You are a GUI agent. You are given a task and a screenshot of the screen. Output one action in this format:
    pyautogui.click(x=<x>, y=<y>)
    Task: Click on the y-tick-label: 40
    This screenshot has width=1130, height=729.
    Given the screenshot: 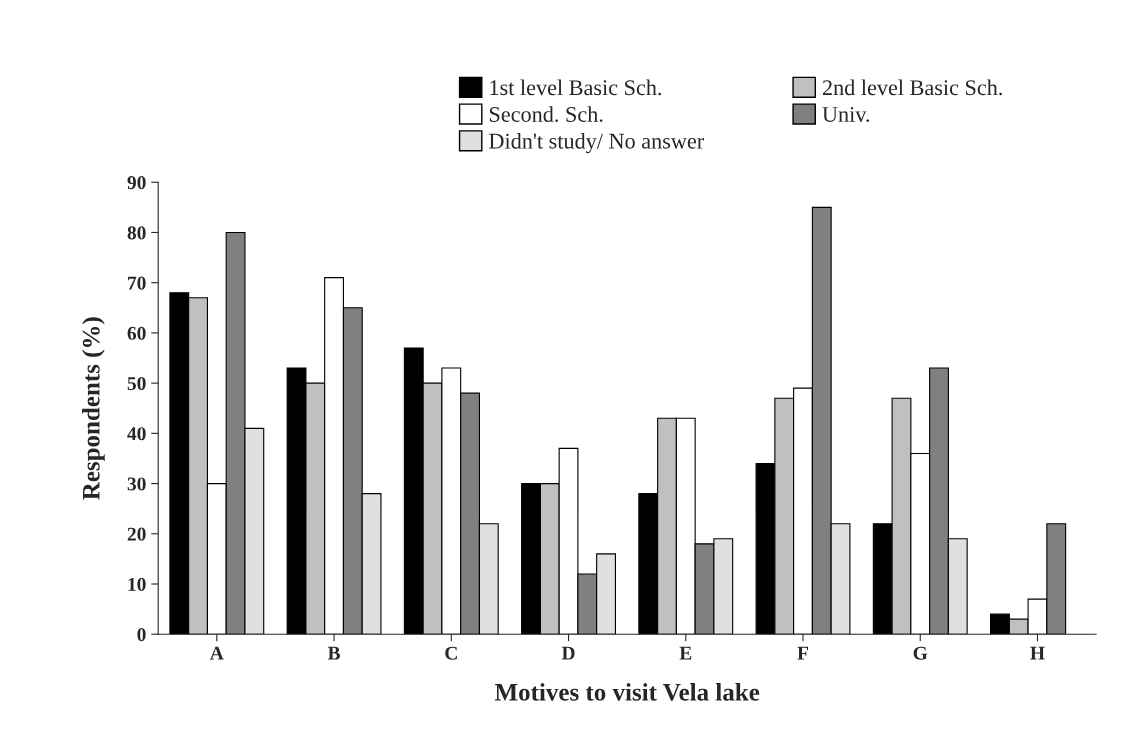 What is the action you would take?
    pyautogui.click(x=136, y=434)
    